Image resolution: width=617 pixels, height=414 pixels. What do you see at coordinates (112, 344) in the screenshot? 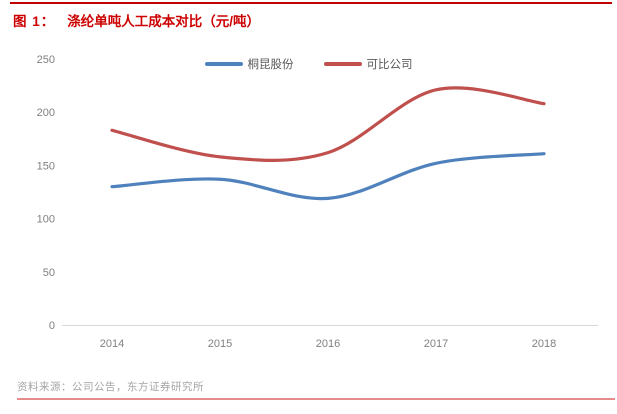
I see `x-axis-tick-label: 2014` at bounding box center [112, 344].